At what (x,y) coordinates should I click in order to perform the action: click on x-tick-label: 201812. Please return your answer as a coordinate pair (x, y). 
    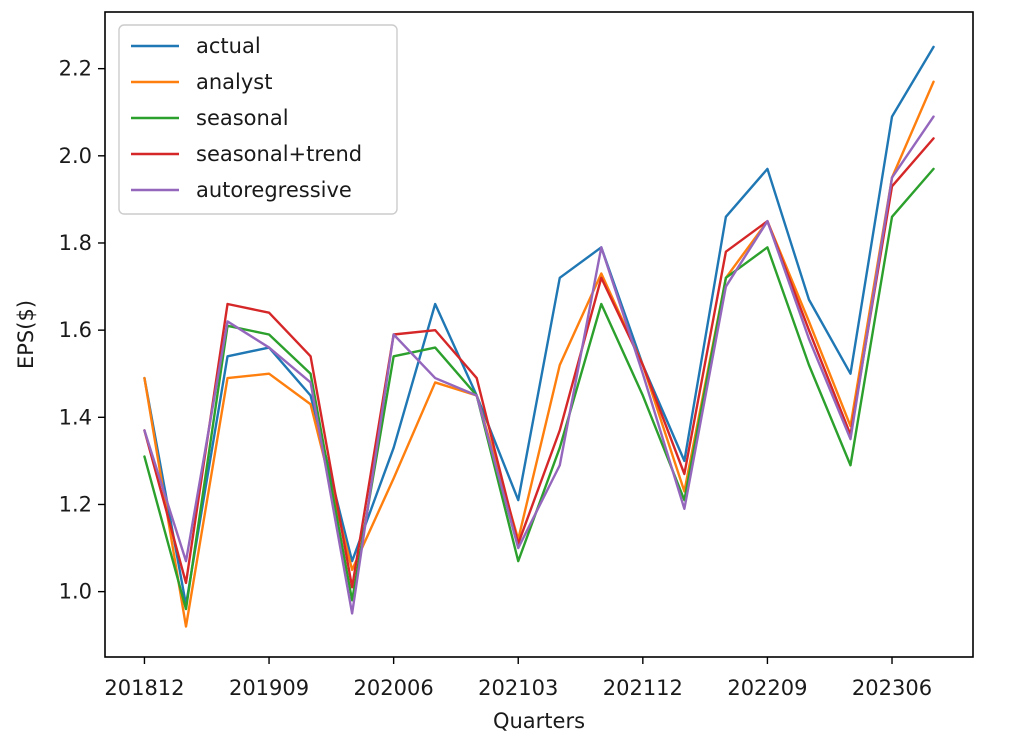
    Looking at the image, I should click on (144, 688).